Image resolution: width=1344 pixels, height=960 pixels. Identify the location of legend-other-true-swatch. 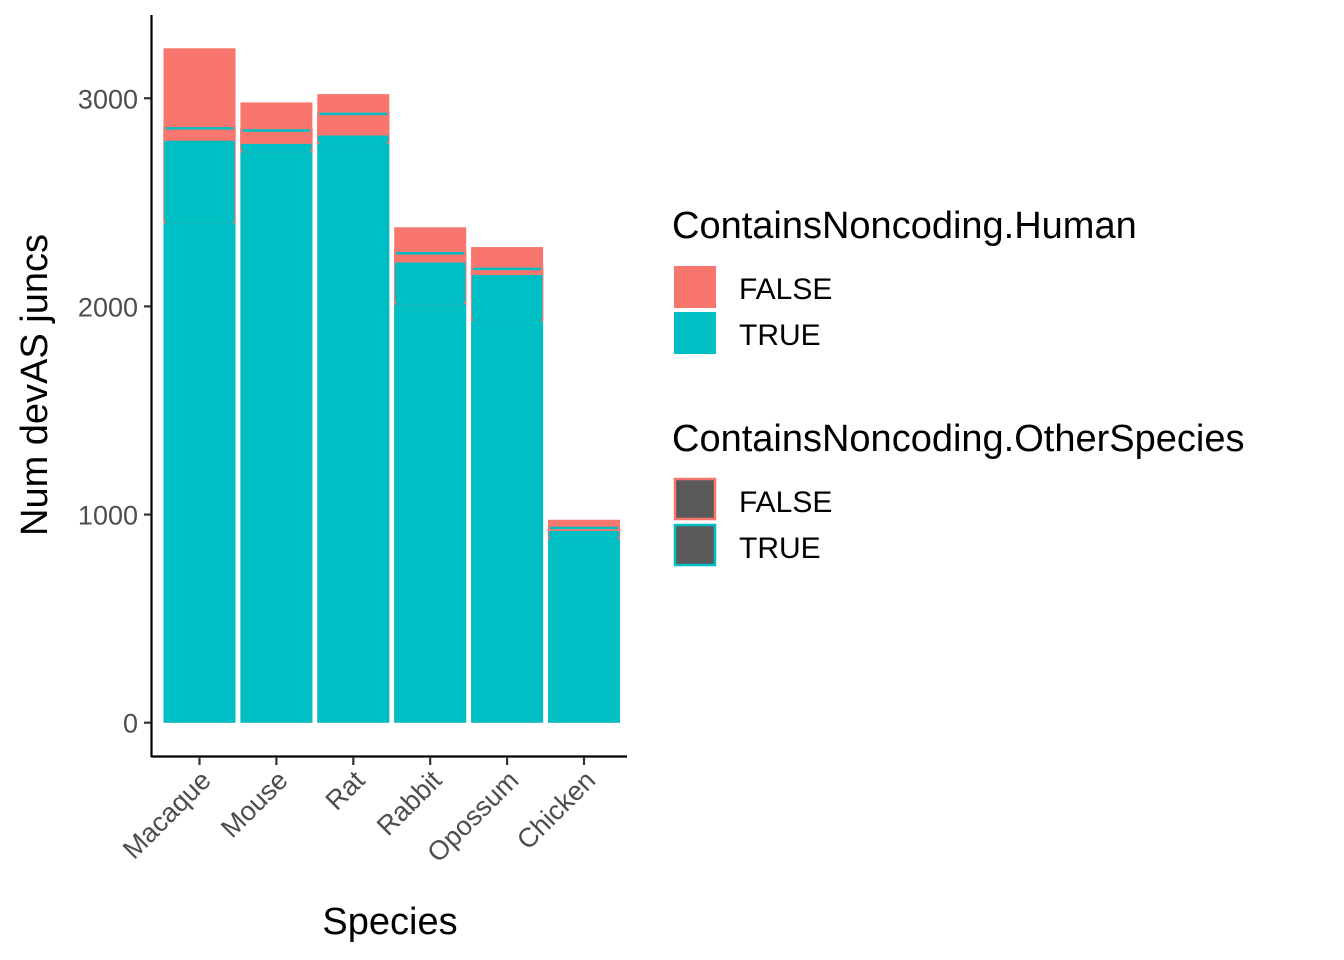
(695, 545).